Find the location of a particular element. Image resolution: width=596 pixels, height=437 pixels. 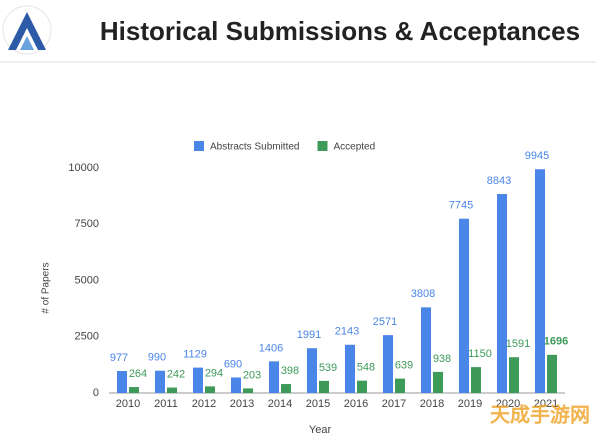

watermark: 天成手游网 is located at coordinates (540, 414).